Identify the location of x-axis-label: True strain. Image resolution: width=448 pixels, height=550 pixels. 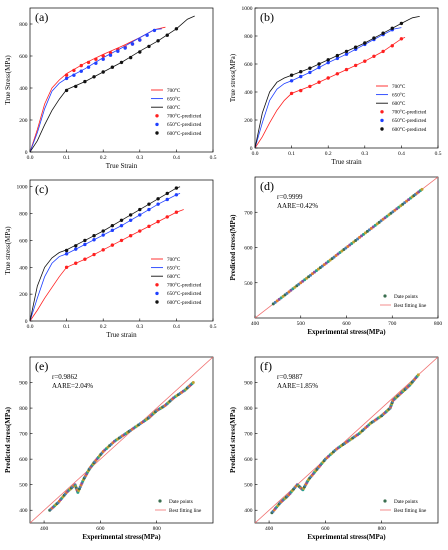
(121, 335).